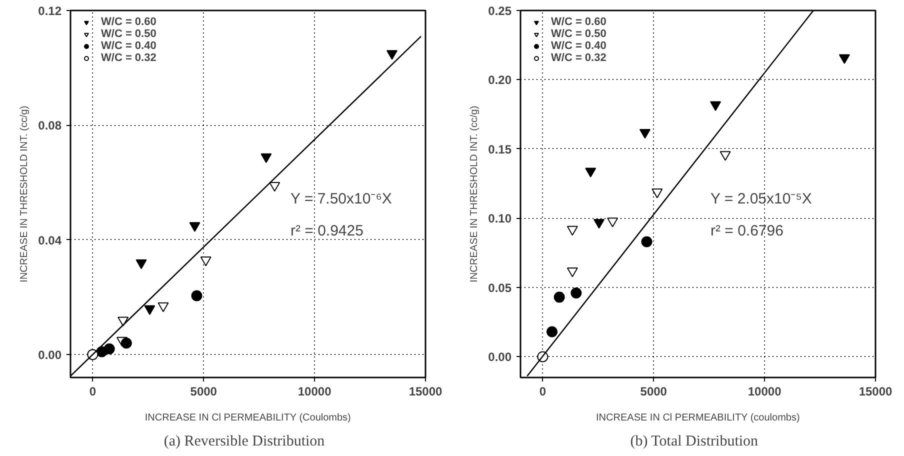 Image resolution: width=904 pixels, height=456 pixels. Describe the element at coordinates (694, 442) in the screenshot. I see `text: (b) Total Distribution` at that location.